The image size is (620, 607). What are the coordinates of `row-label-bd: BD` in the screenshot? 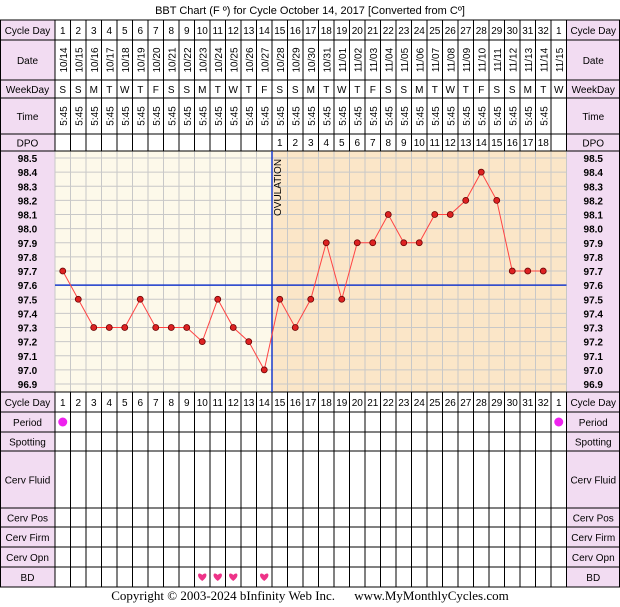 It's located at (28, 578).